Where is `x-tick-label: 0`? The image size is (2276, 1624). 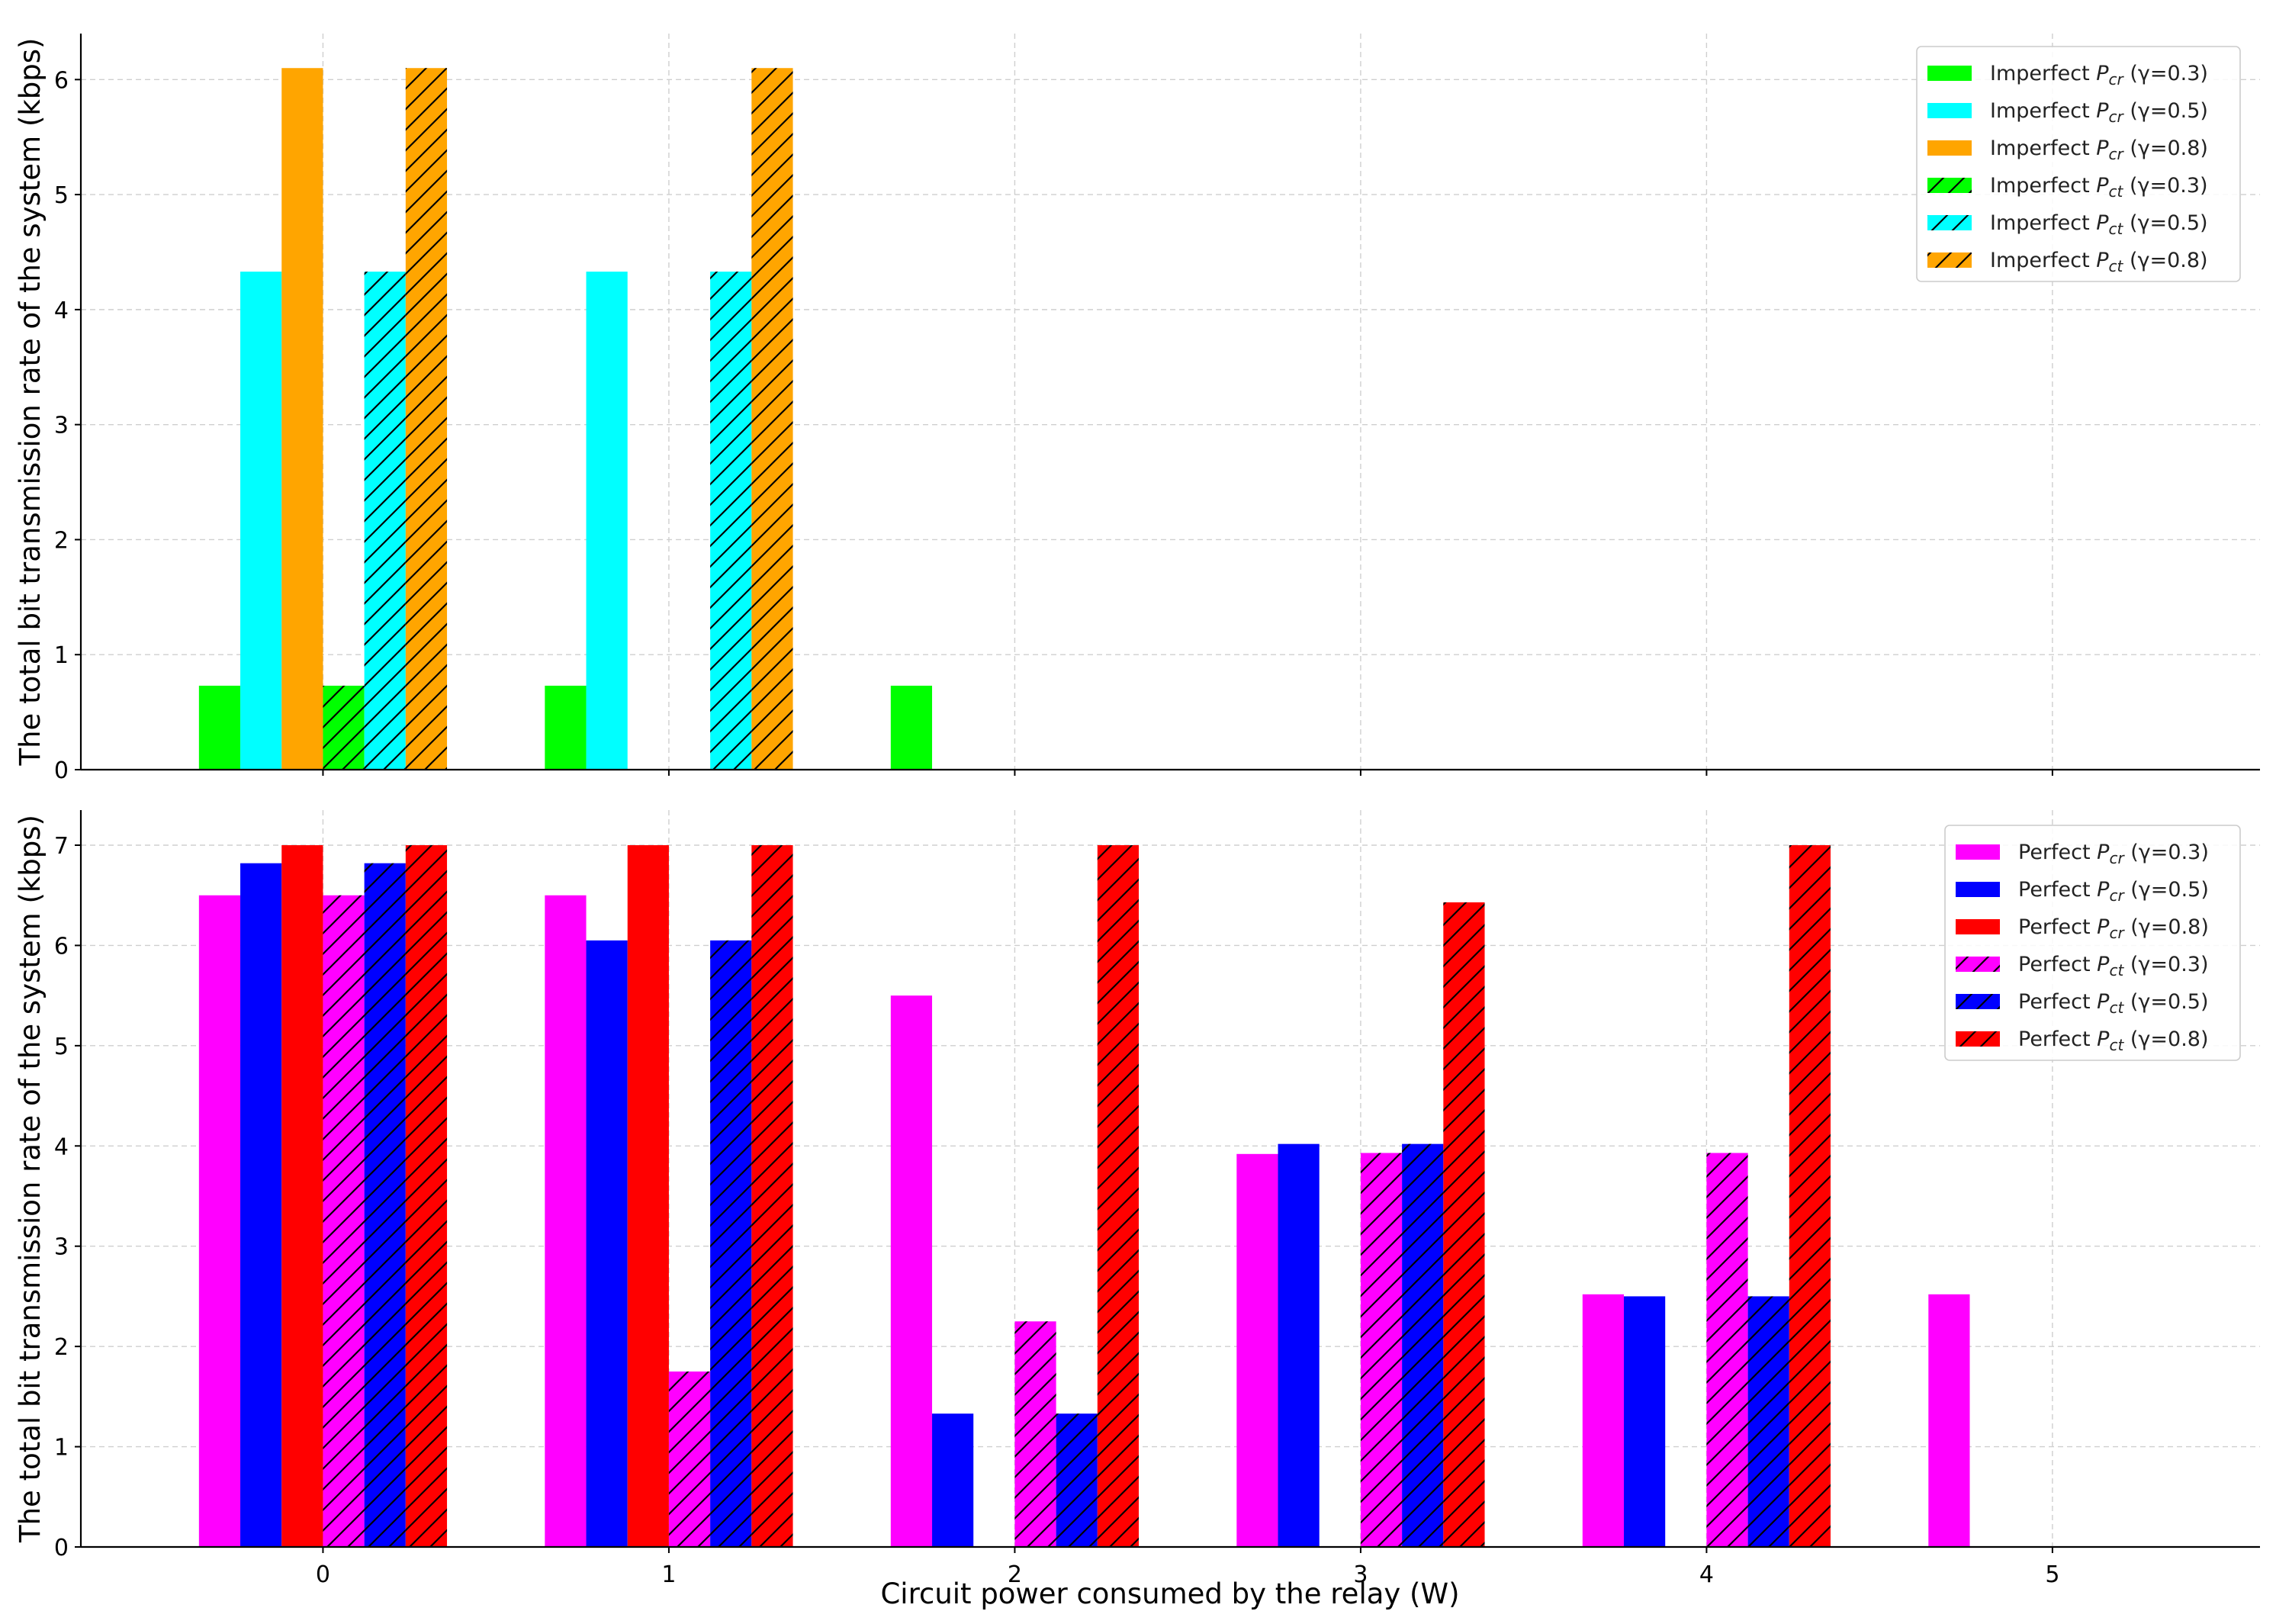 x-tick-label: 0 is located at coordinates (323, 1574).